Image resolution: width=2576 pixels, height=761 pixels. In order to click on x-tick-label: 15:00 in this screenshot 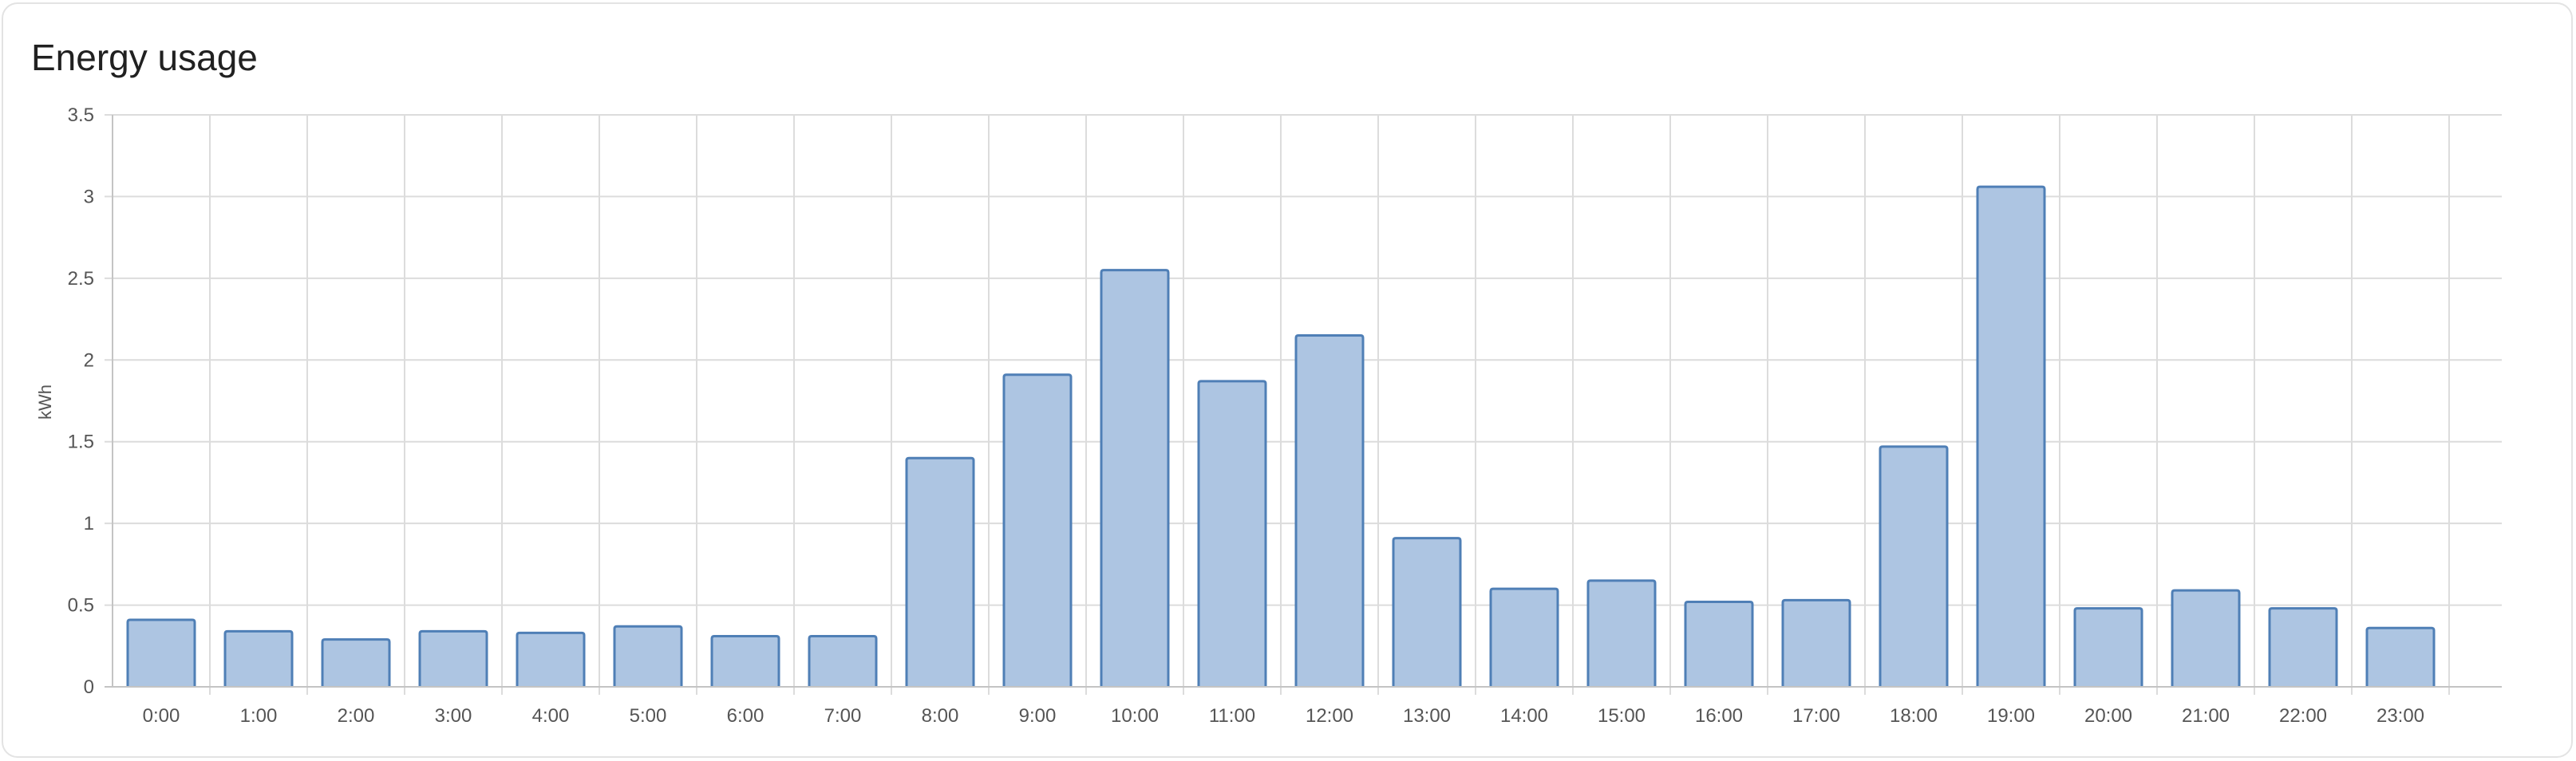, I will do `click(1622, 716)`.